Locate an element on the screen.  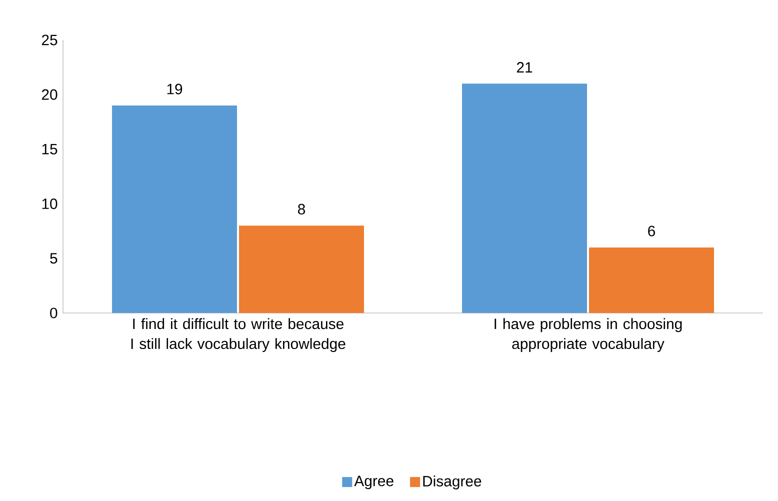
data-label: 21 is located at coordinates (524, 67).